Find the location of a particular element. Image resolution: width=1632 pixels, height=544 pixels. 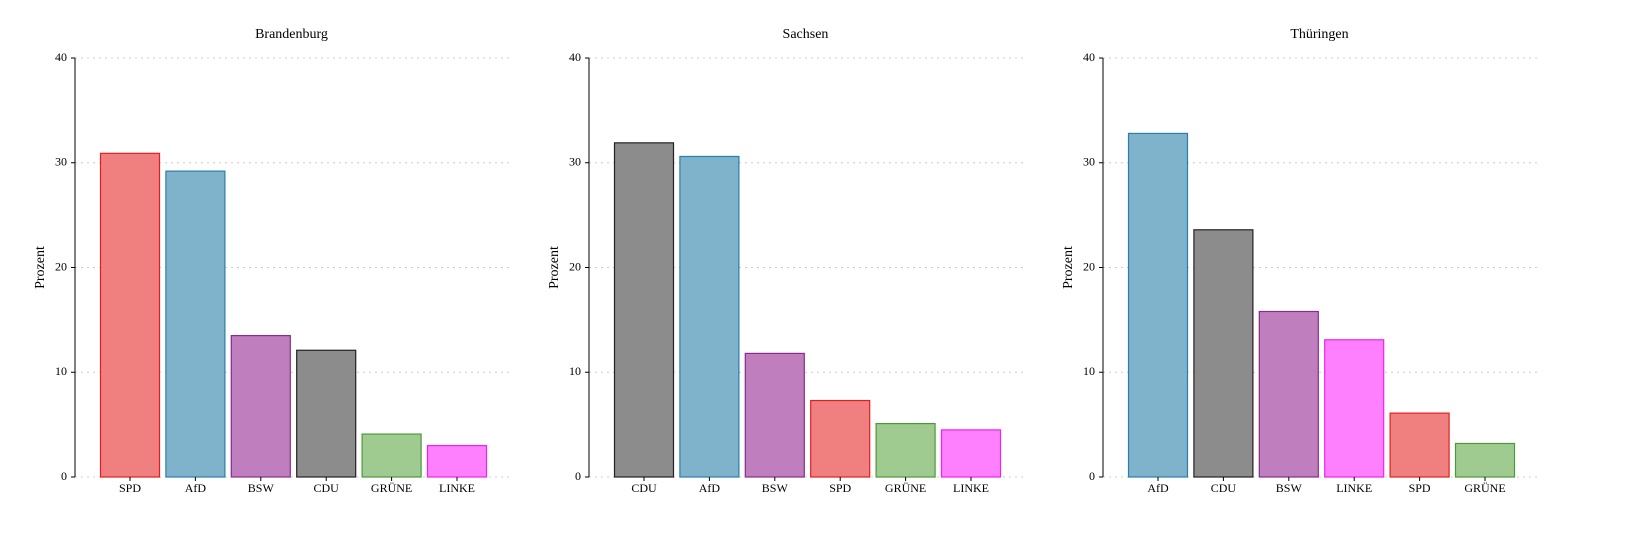

chart-title: Thüringen is located at coordinates (1319, 34).